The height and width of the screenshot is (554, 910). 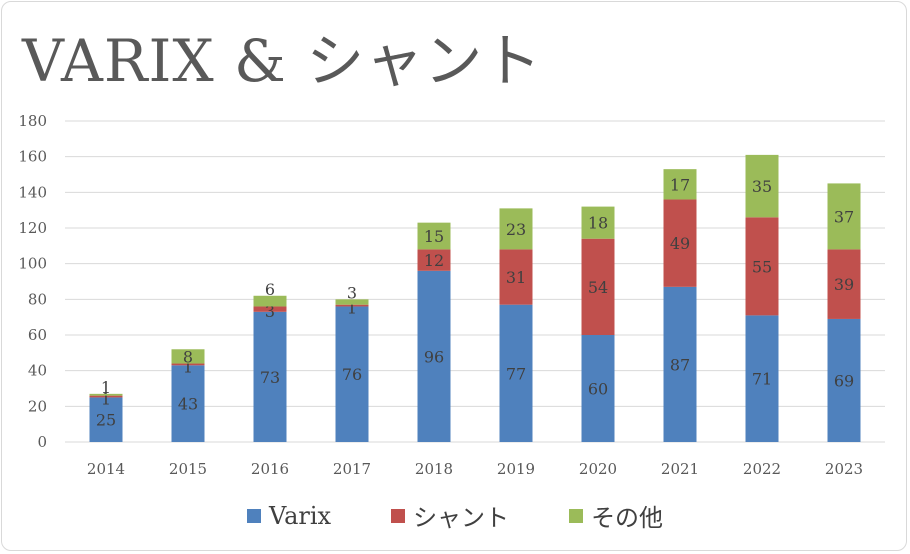 What do you see at coordinates (32, 121) in the screenshot?
I see `y-tick-label: 180` at bounding box center [32, 121].